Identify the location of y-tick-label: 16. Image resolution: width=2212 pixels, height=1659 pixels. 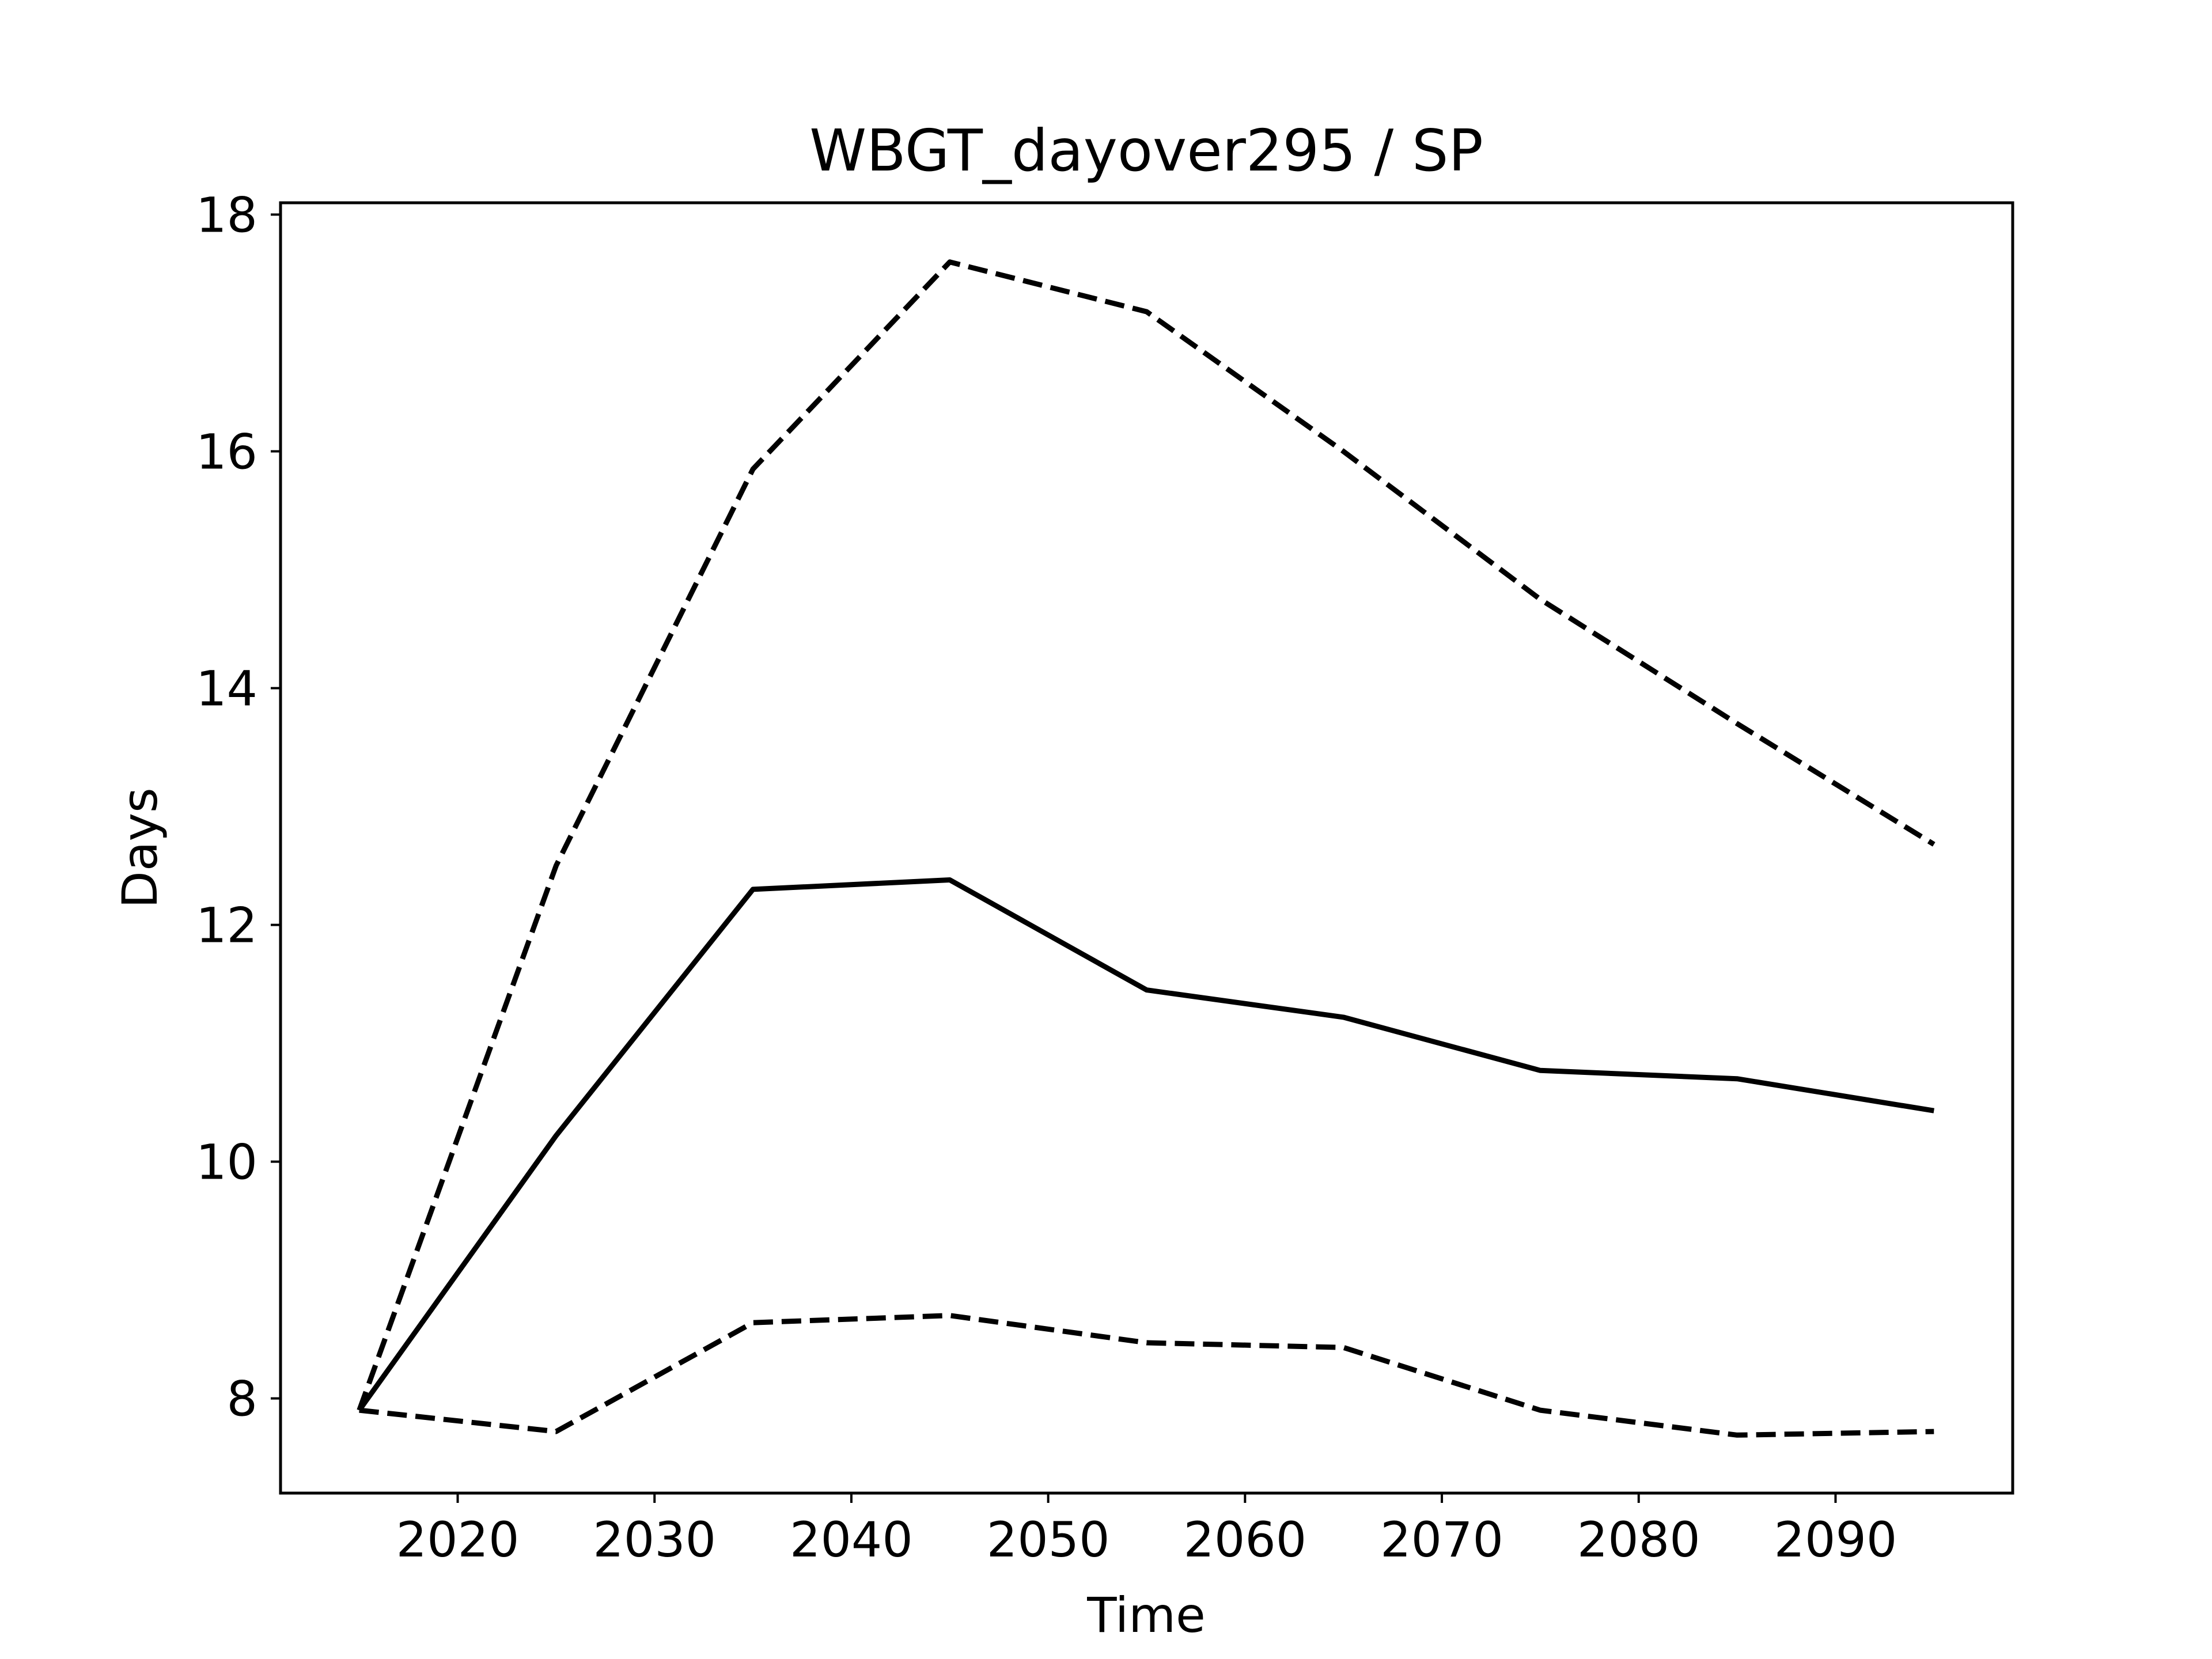
(226, 452).